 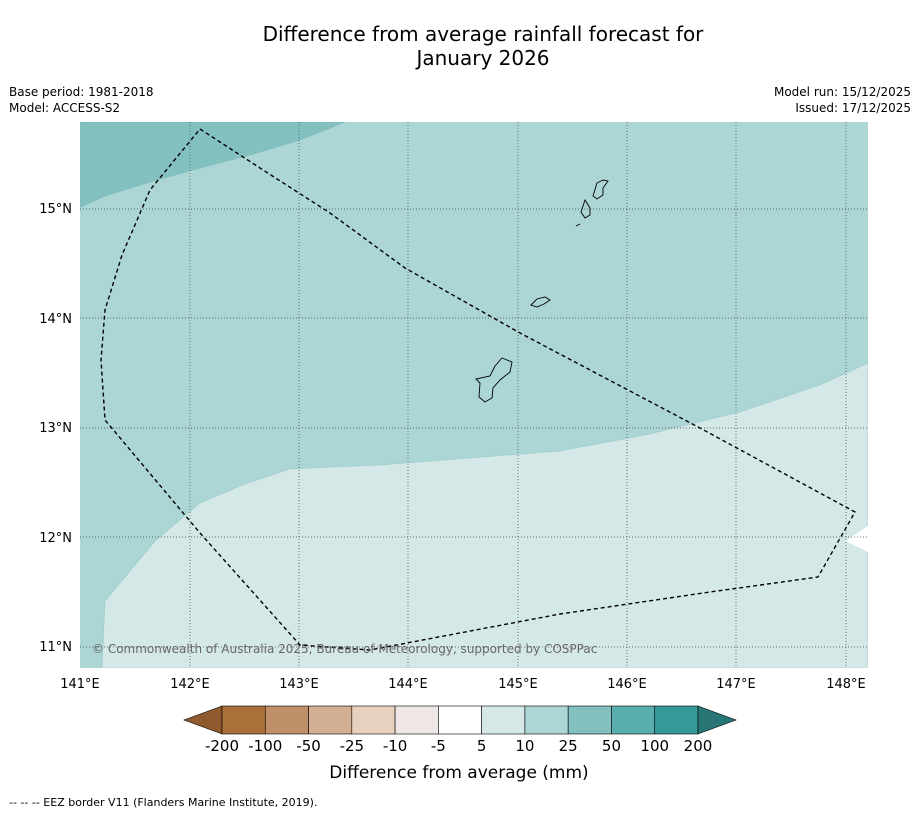 What do you see at coordinates (524, 746) in the screenshot?
I see `colorbar-label: 10` at bounding box center [524, 746].